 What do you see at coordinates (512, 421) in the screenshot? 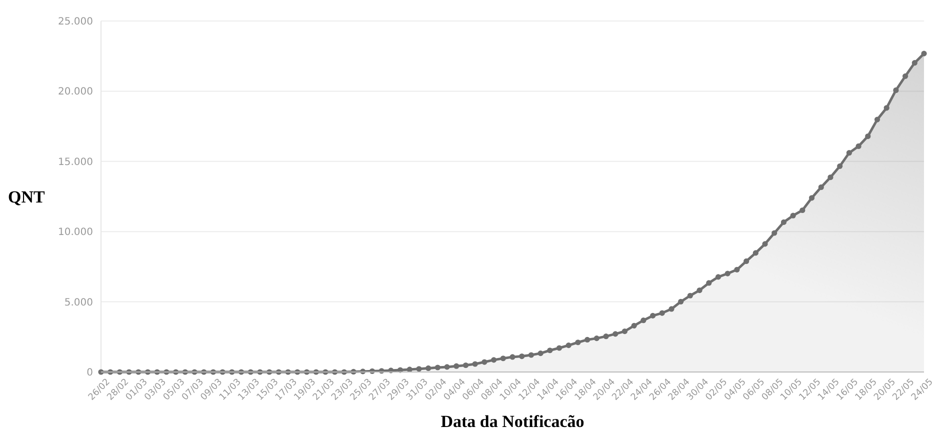
I see `x-axis-title: Data da Notificacão` at bounding box center [512, 421].